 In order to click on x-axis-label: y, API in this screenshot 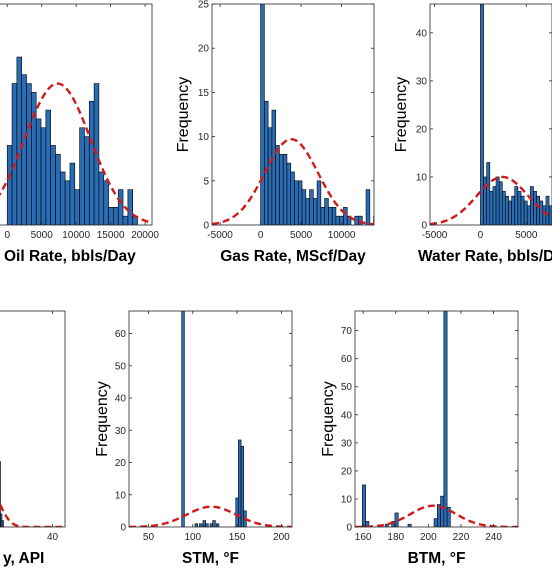, I will do `click(23, 558)`.